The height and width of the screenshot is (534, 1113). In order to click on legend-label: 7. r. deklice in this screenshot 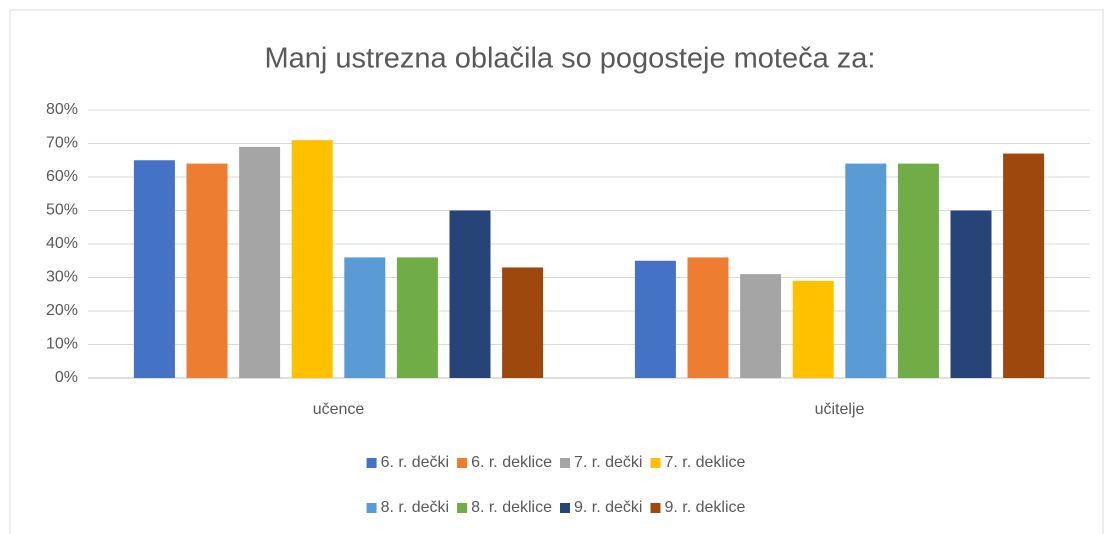, I will do `click(704, 462)`.